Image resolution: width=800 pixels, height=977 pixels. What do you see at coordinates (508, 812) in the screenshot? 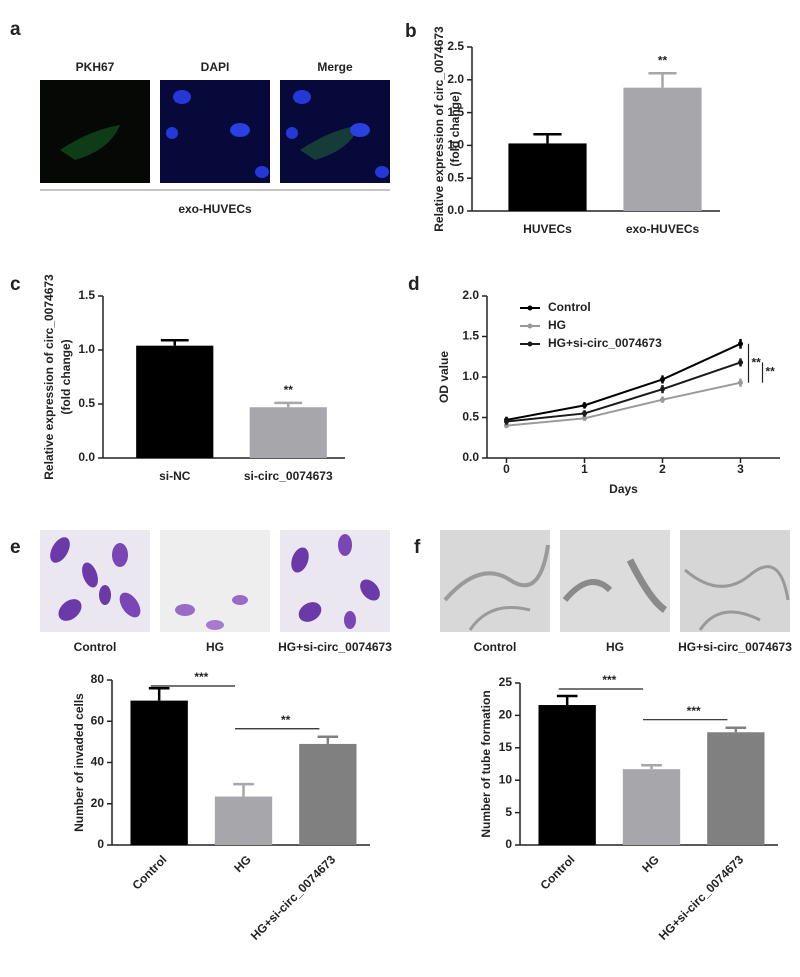
I see `y-tick-label: 5` at bounding box center [508, 812].